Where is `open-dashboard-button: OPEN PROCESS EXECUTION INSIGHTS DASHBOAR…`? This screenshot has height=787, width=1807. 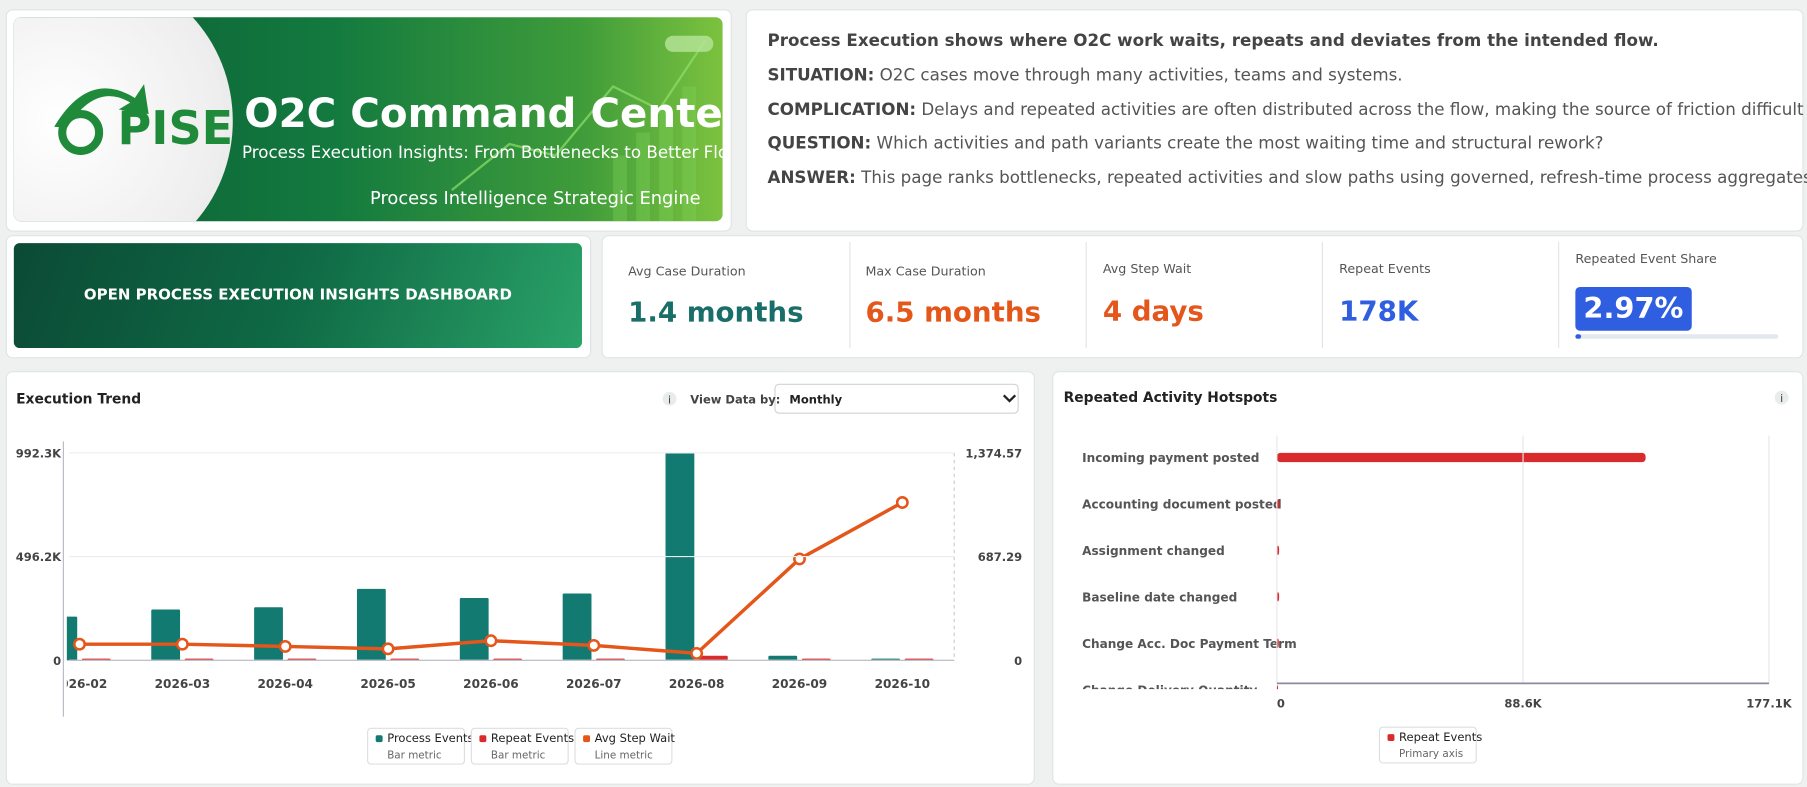
open-dashboard-button: OPEN PROCESS EXECUTION INSIGHTS DASHBOAR… is located at coordinates (297, 296).